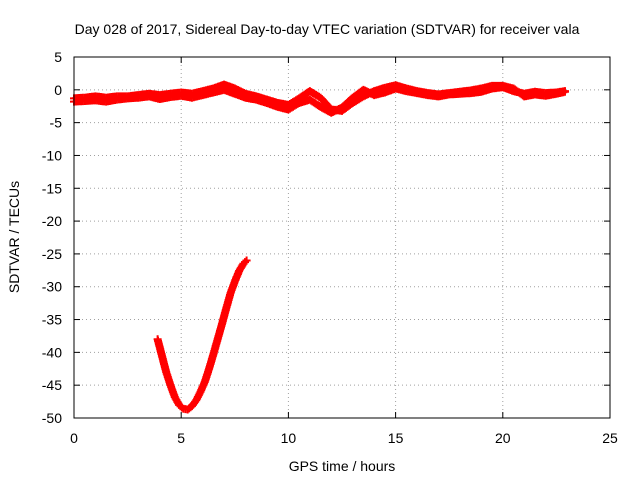  I want to click on y-tick-label: 0, so click(58, 90).